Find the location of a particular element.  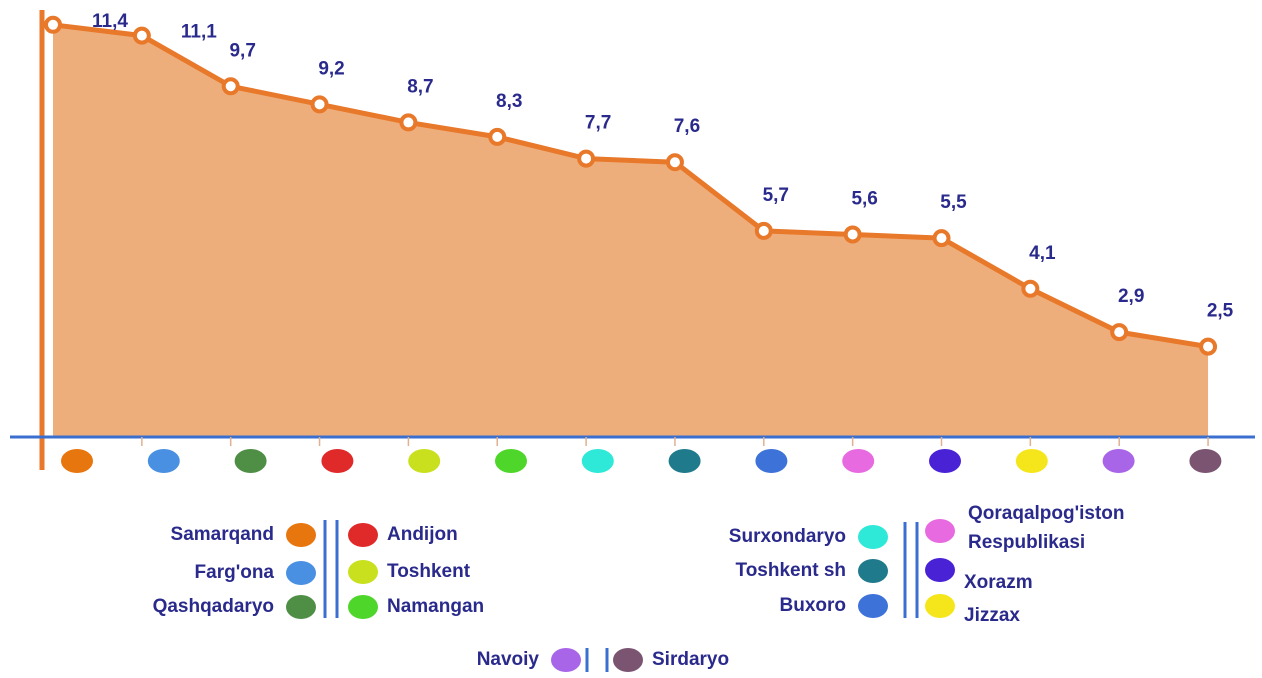

legend-label: Qashqadaryo is located at coordinates (213, 606).